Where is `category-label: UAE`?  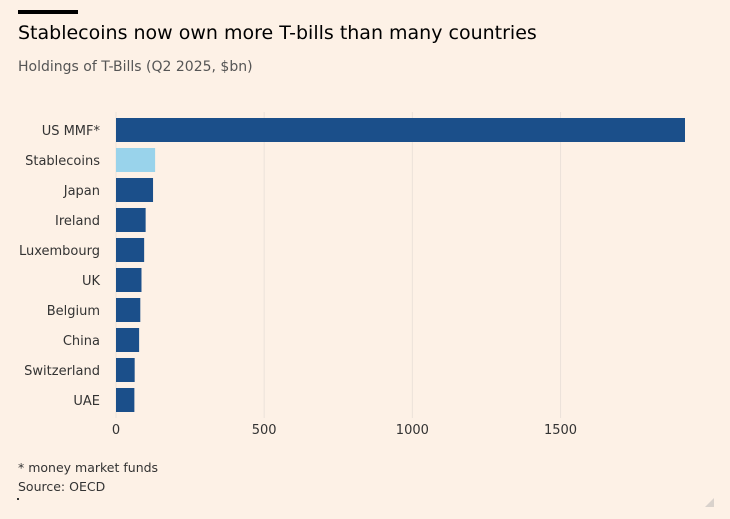 category-label: UAE is located at coordinates (86, 401).